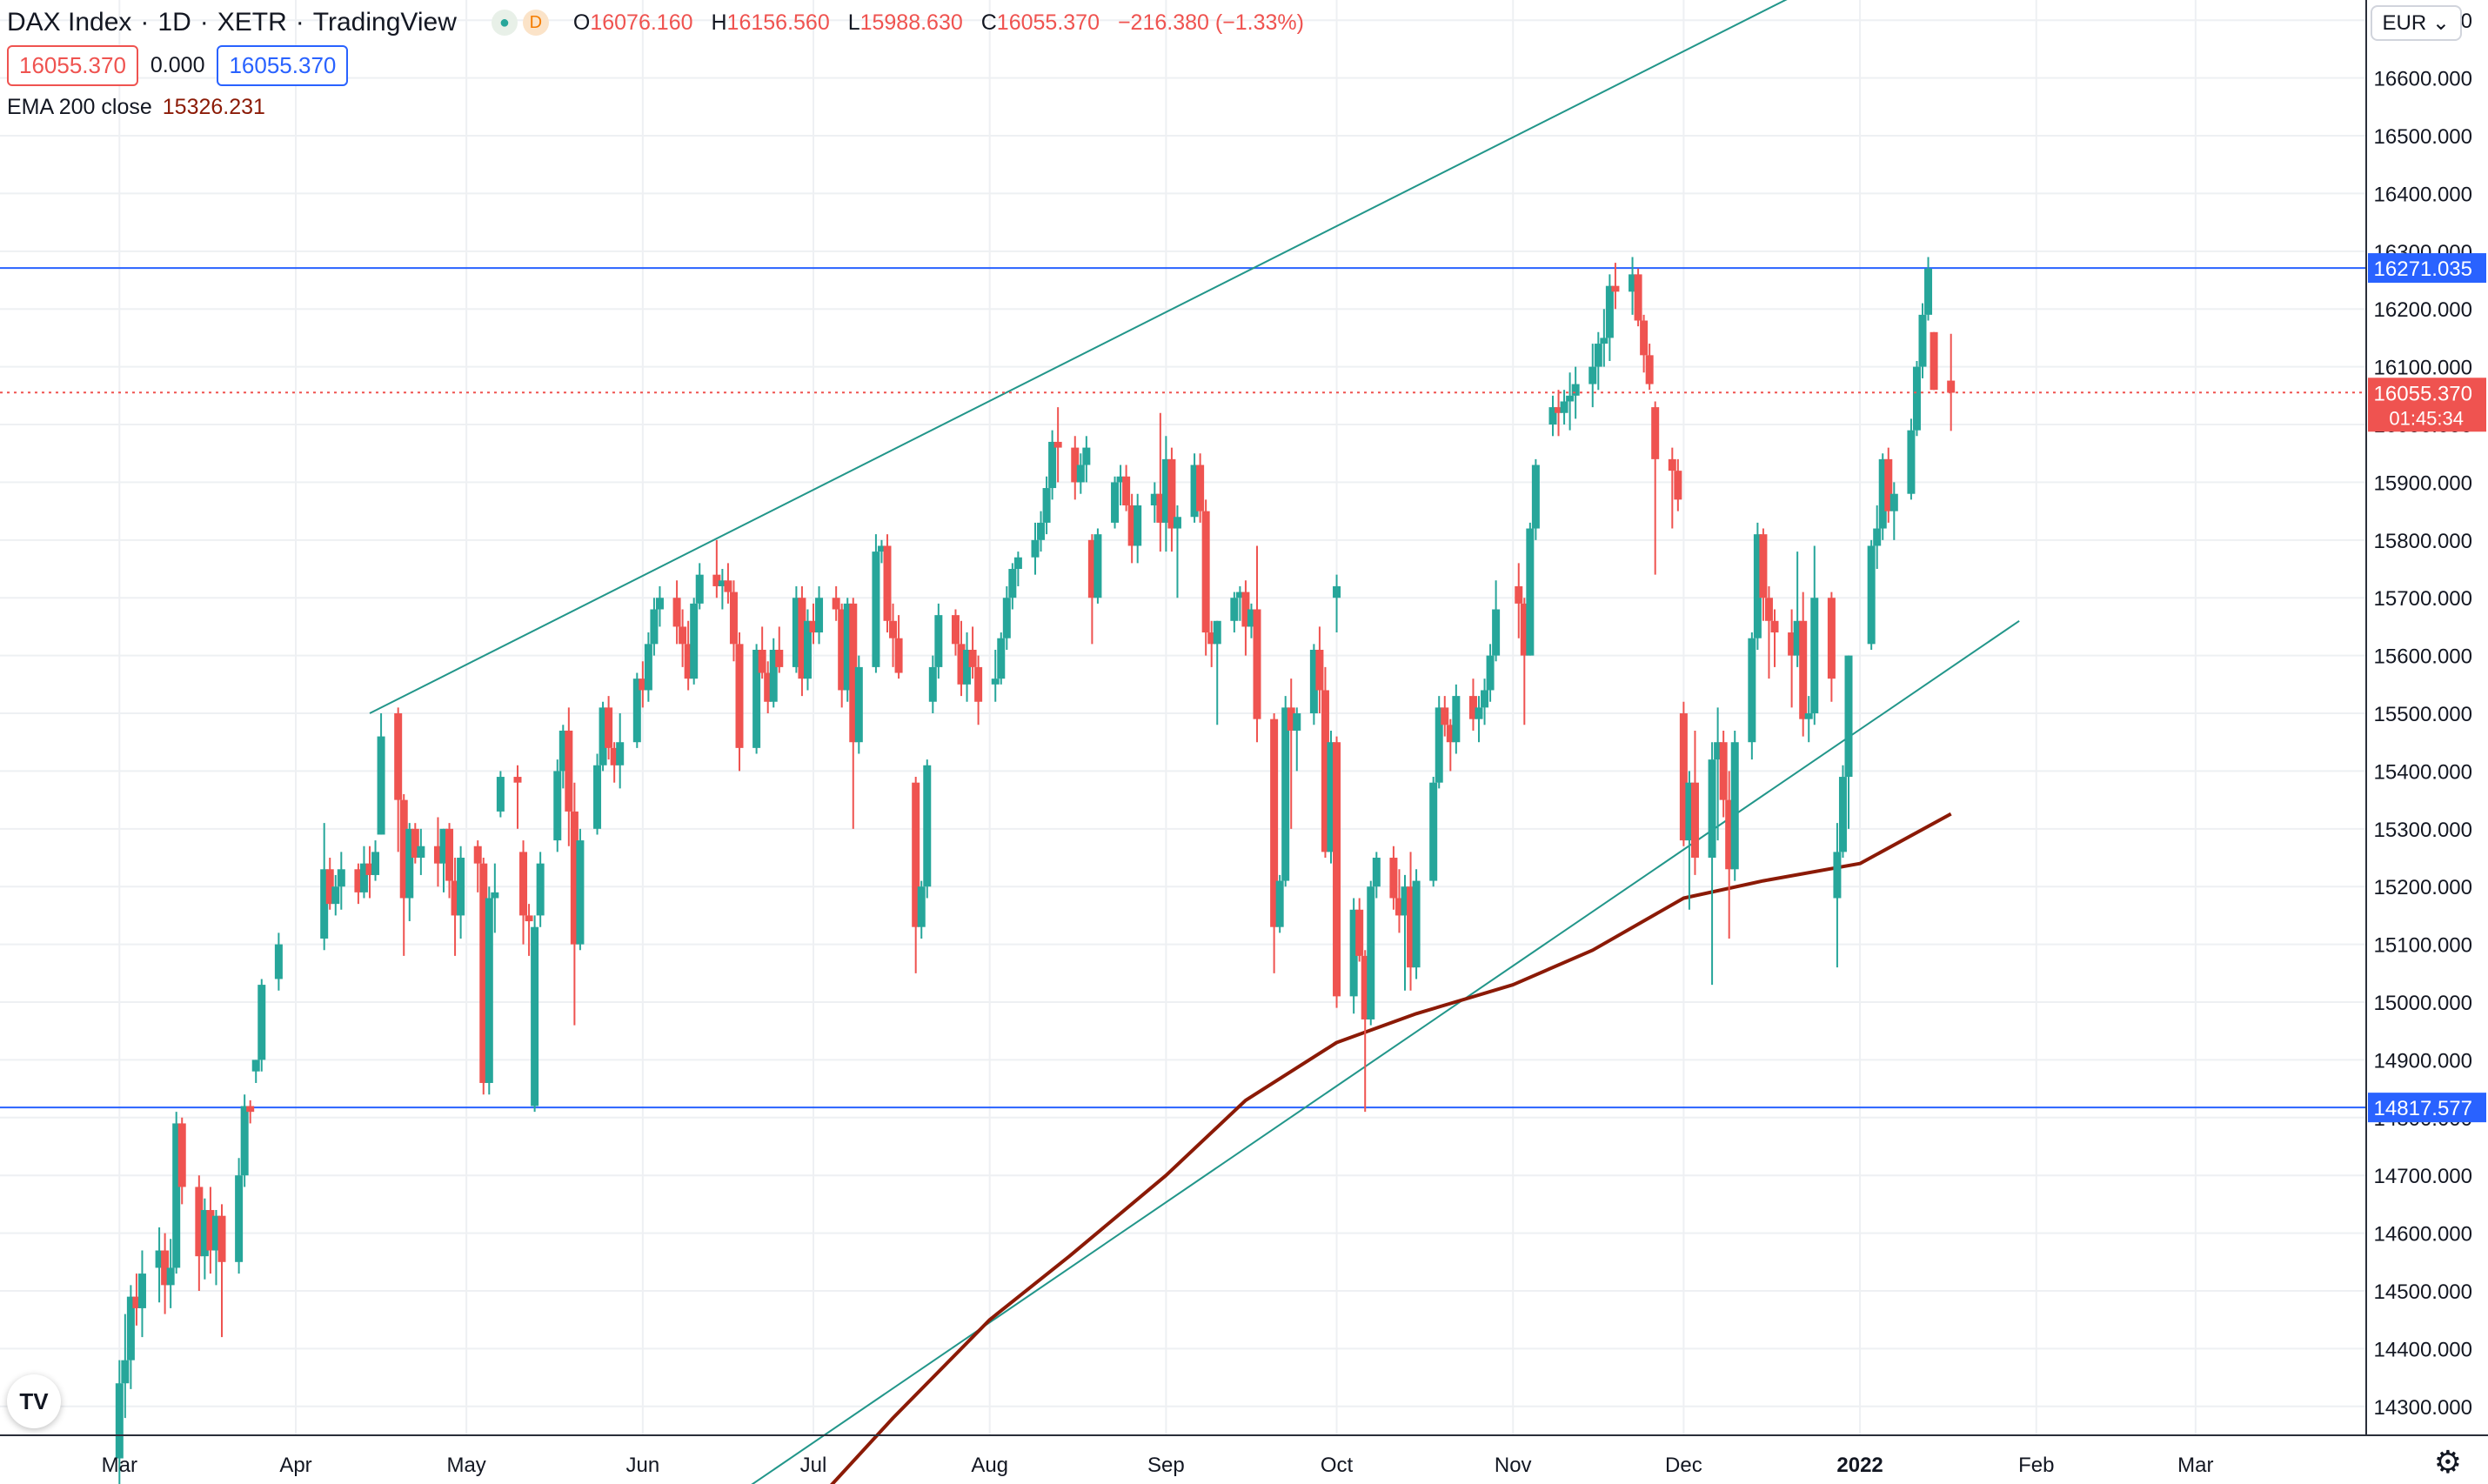 The image size is (2488, 1484). I want to click on indicator-value: 15326.231, so click(213, 107).